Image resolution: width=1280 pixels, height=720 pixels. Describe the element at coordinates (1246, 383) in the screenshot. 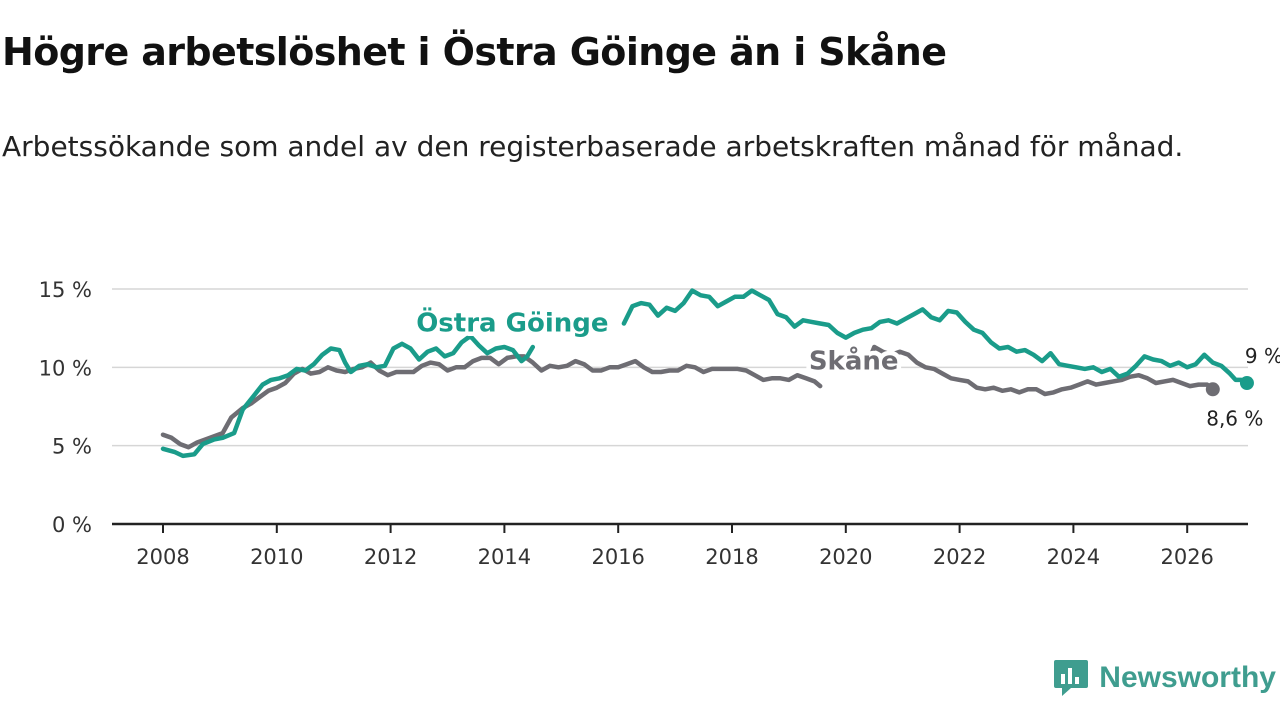

I see `end-point-ostra-goinge` at that location.